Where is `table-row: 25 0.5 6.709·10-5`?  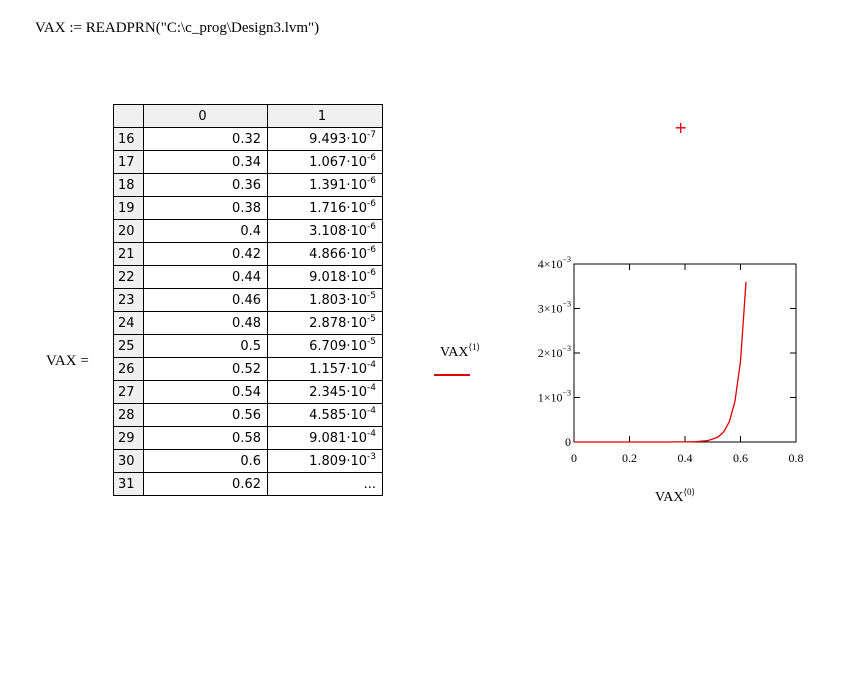
table-row: 25 0.5 6.709·10-5 is located at coordinates (248, 346).